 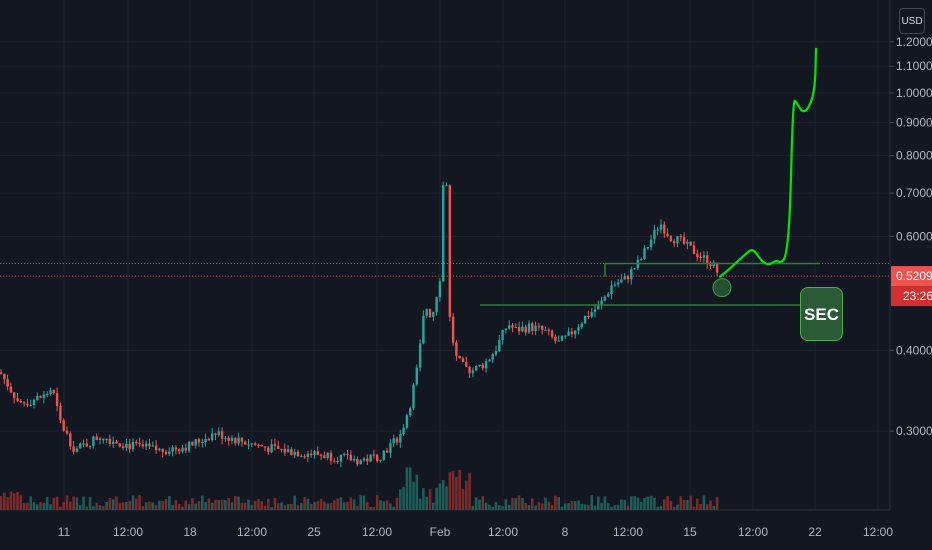 I want to click on currency-selector: USD, so click(x=912, y=21).